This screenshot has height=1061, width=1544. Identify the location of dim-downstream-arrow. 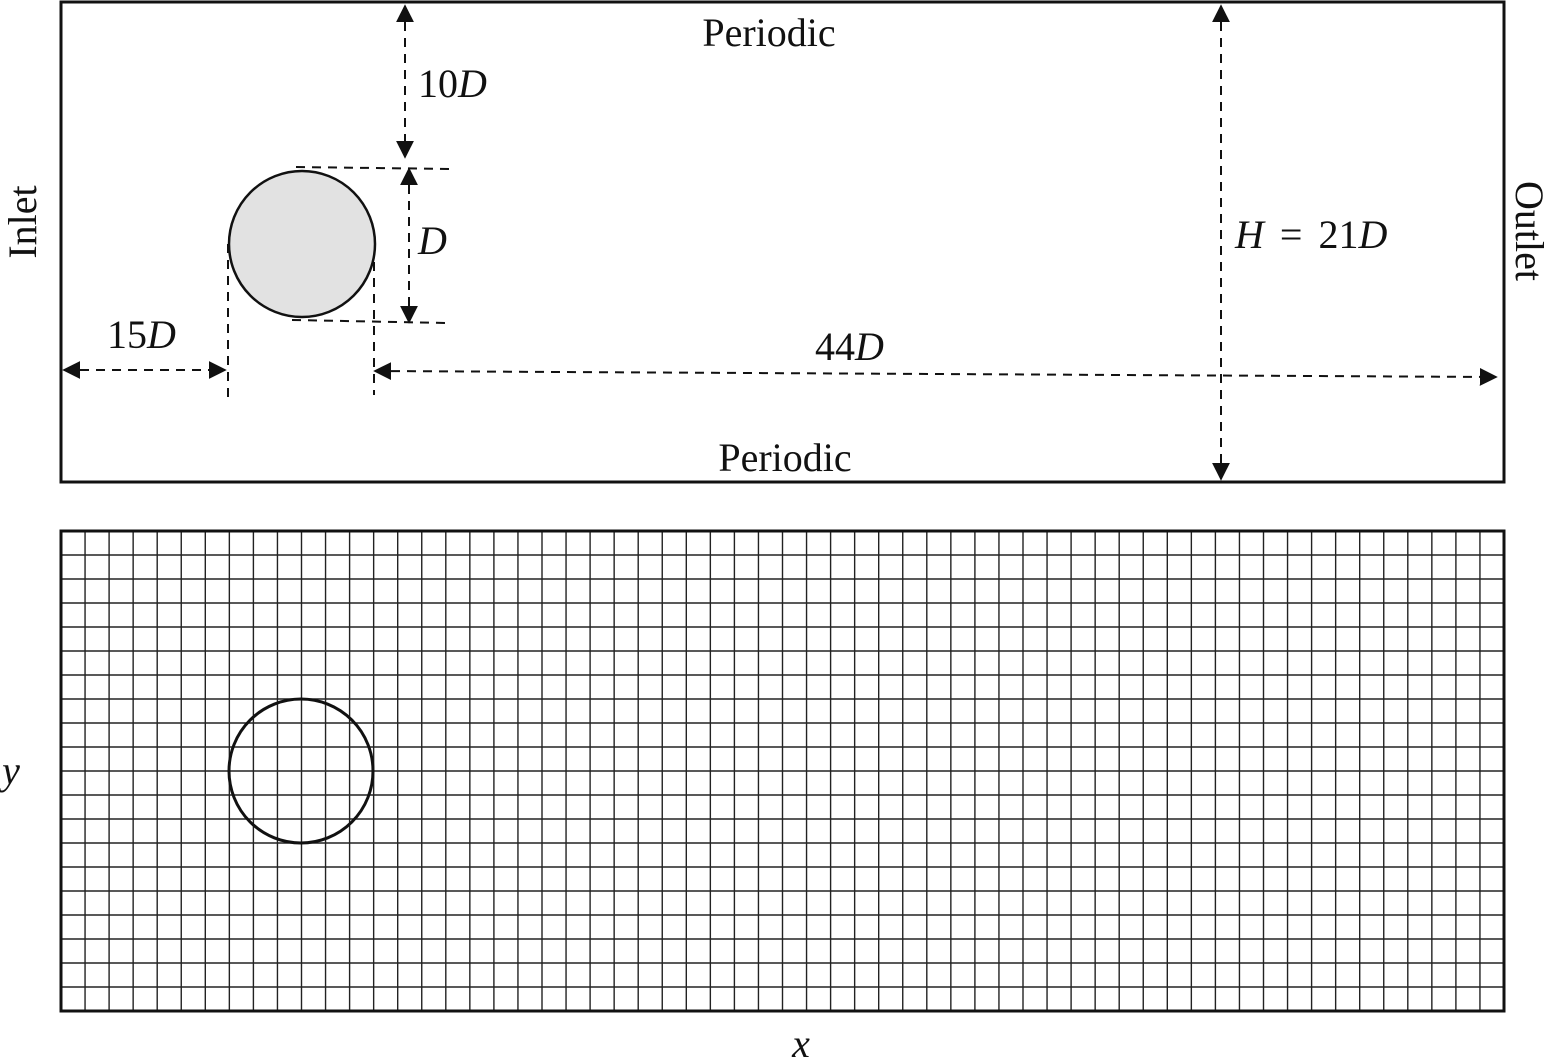
(935, 374).